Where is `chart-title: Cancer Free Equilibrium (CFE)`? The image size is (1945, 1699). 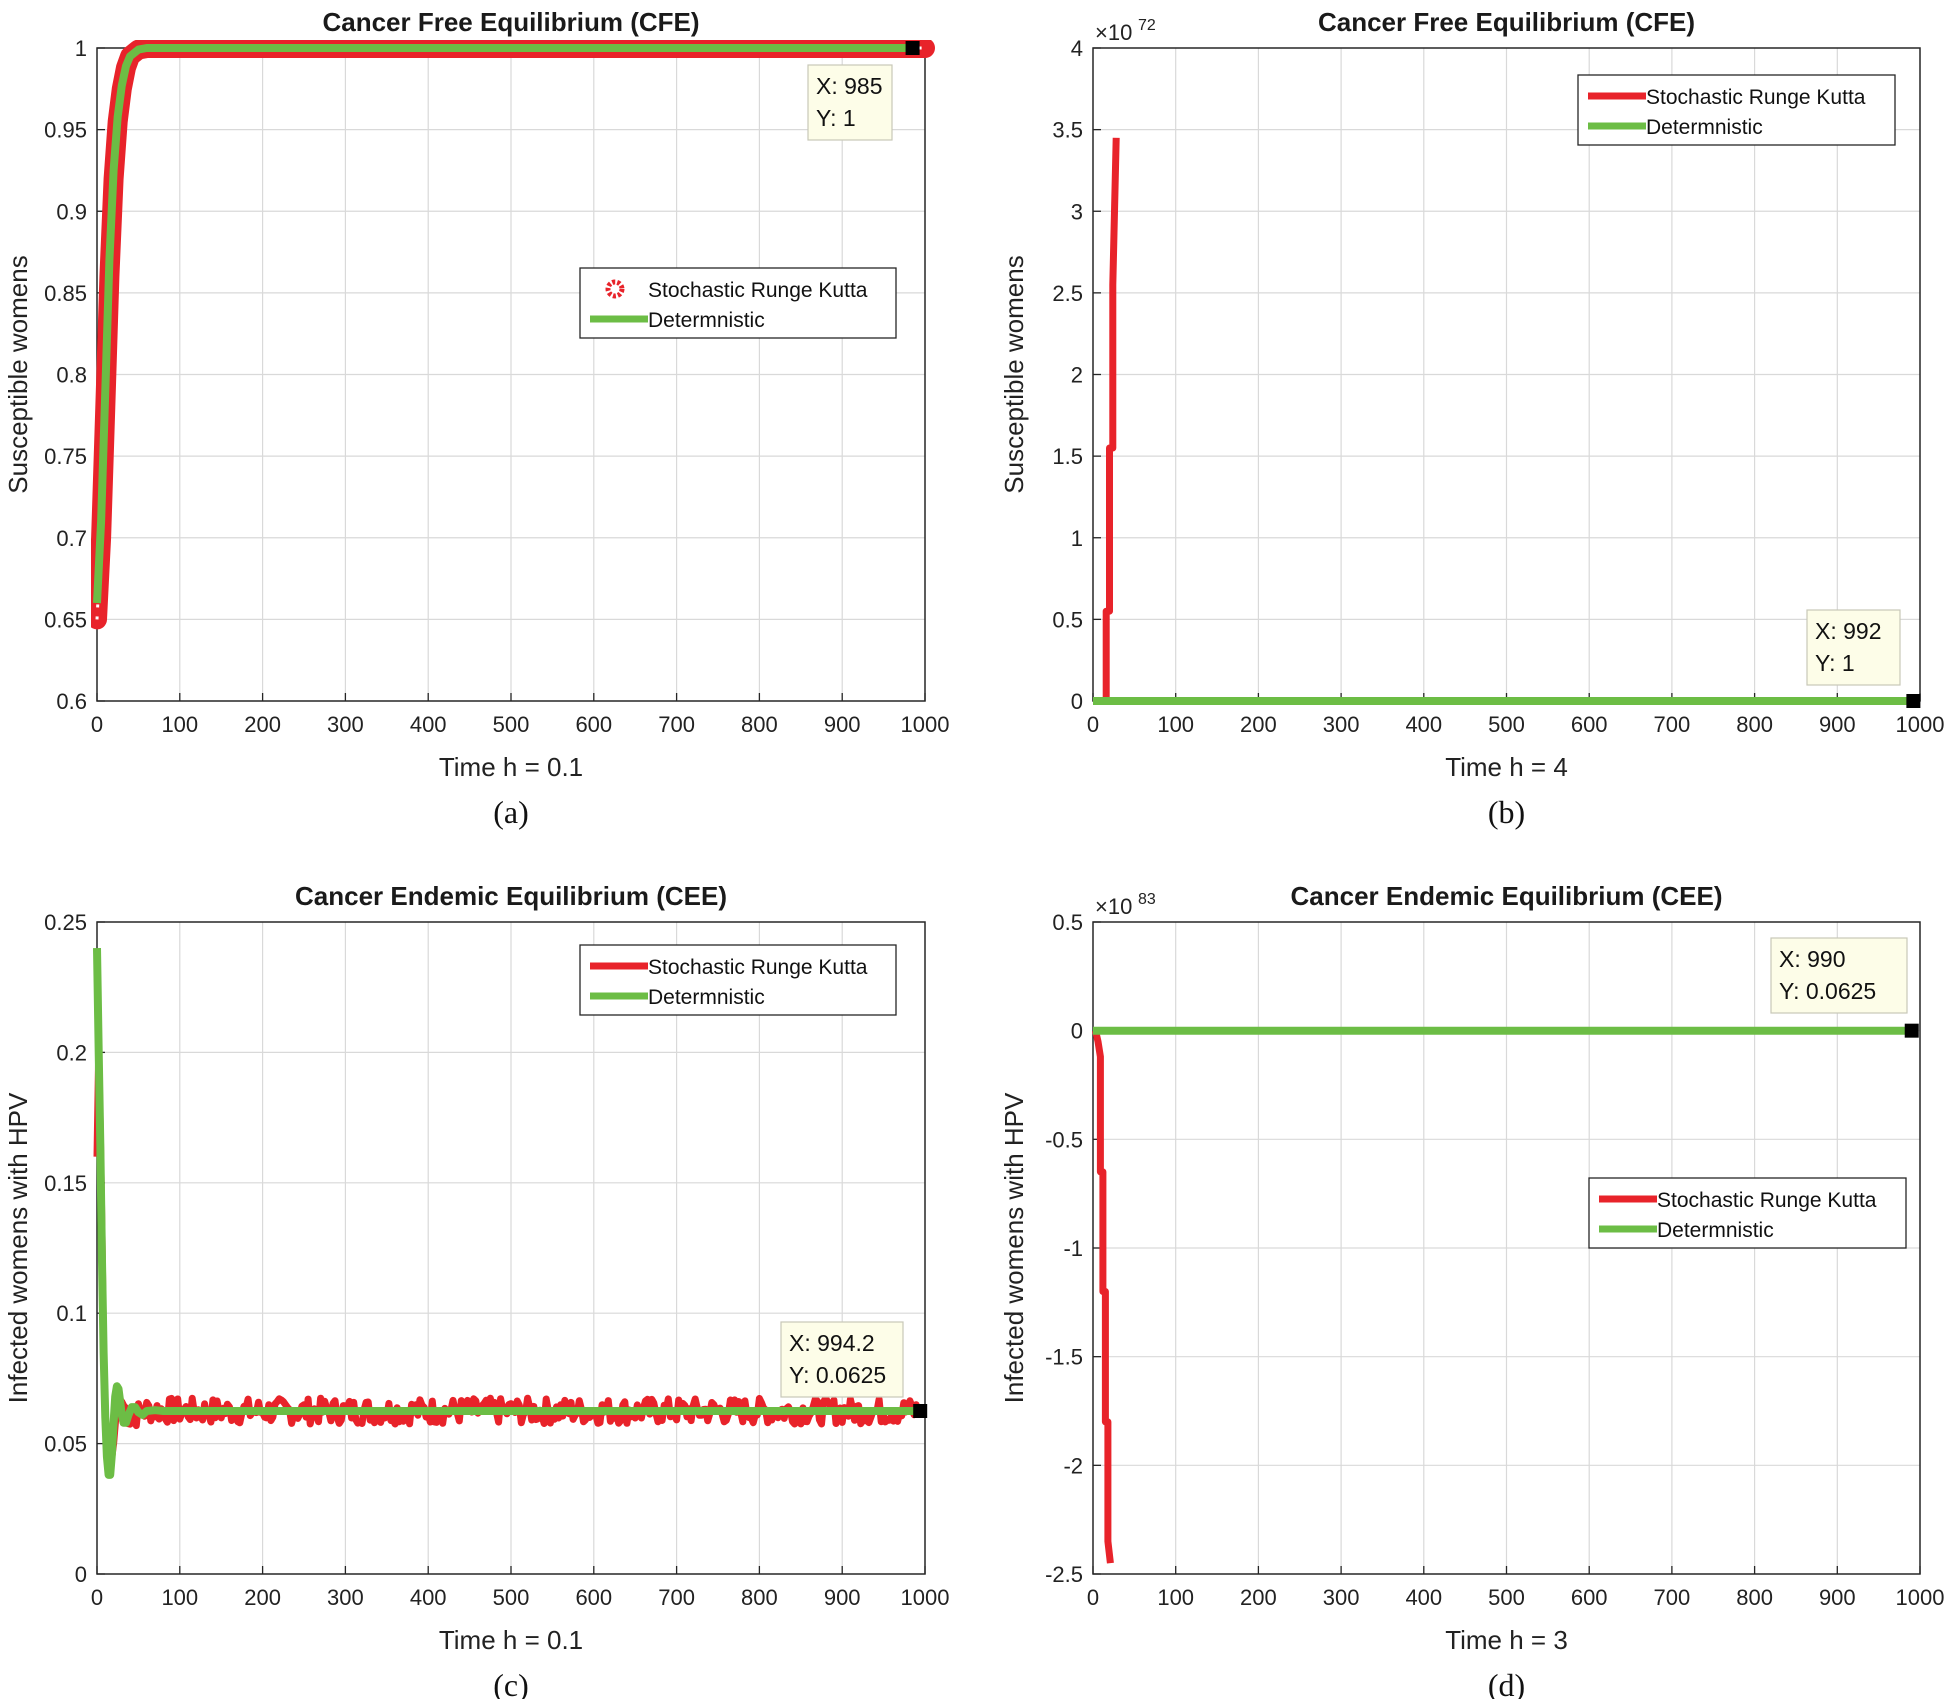 chart-title: Cancer Free Equilibrium (CFE) is located at coordinates (510, 22).